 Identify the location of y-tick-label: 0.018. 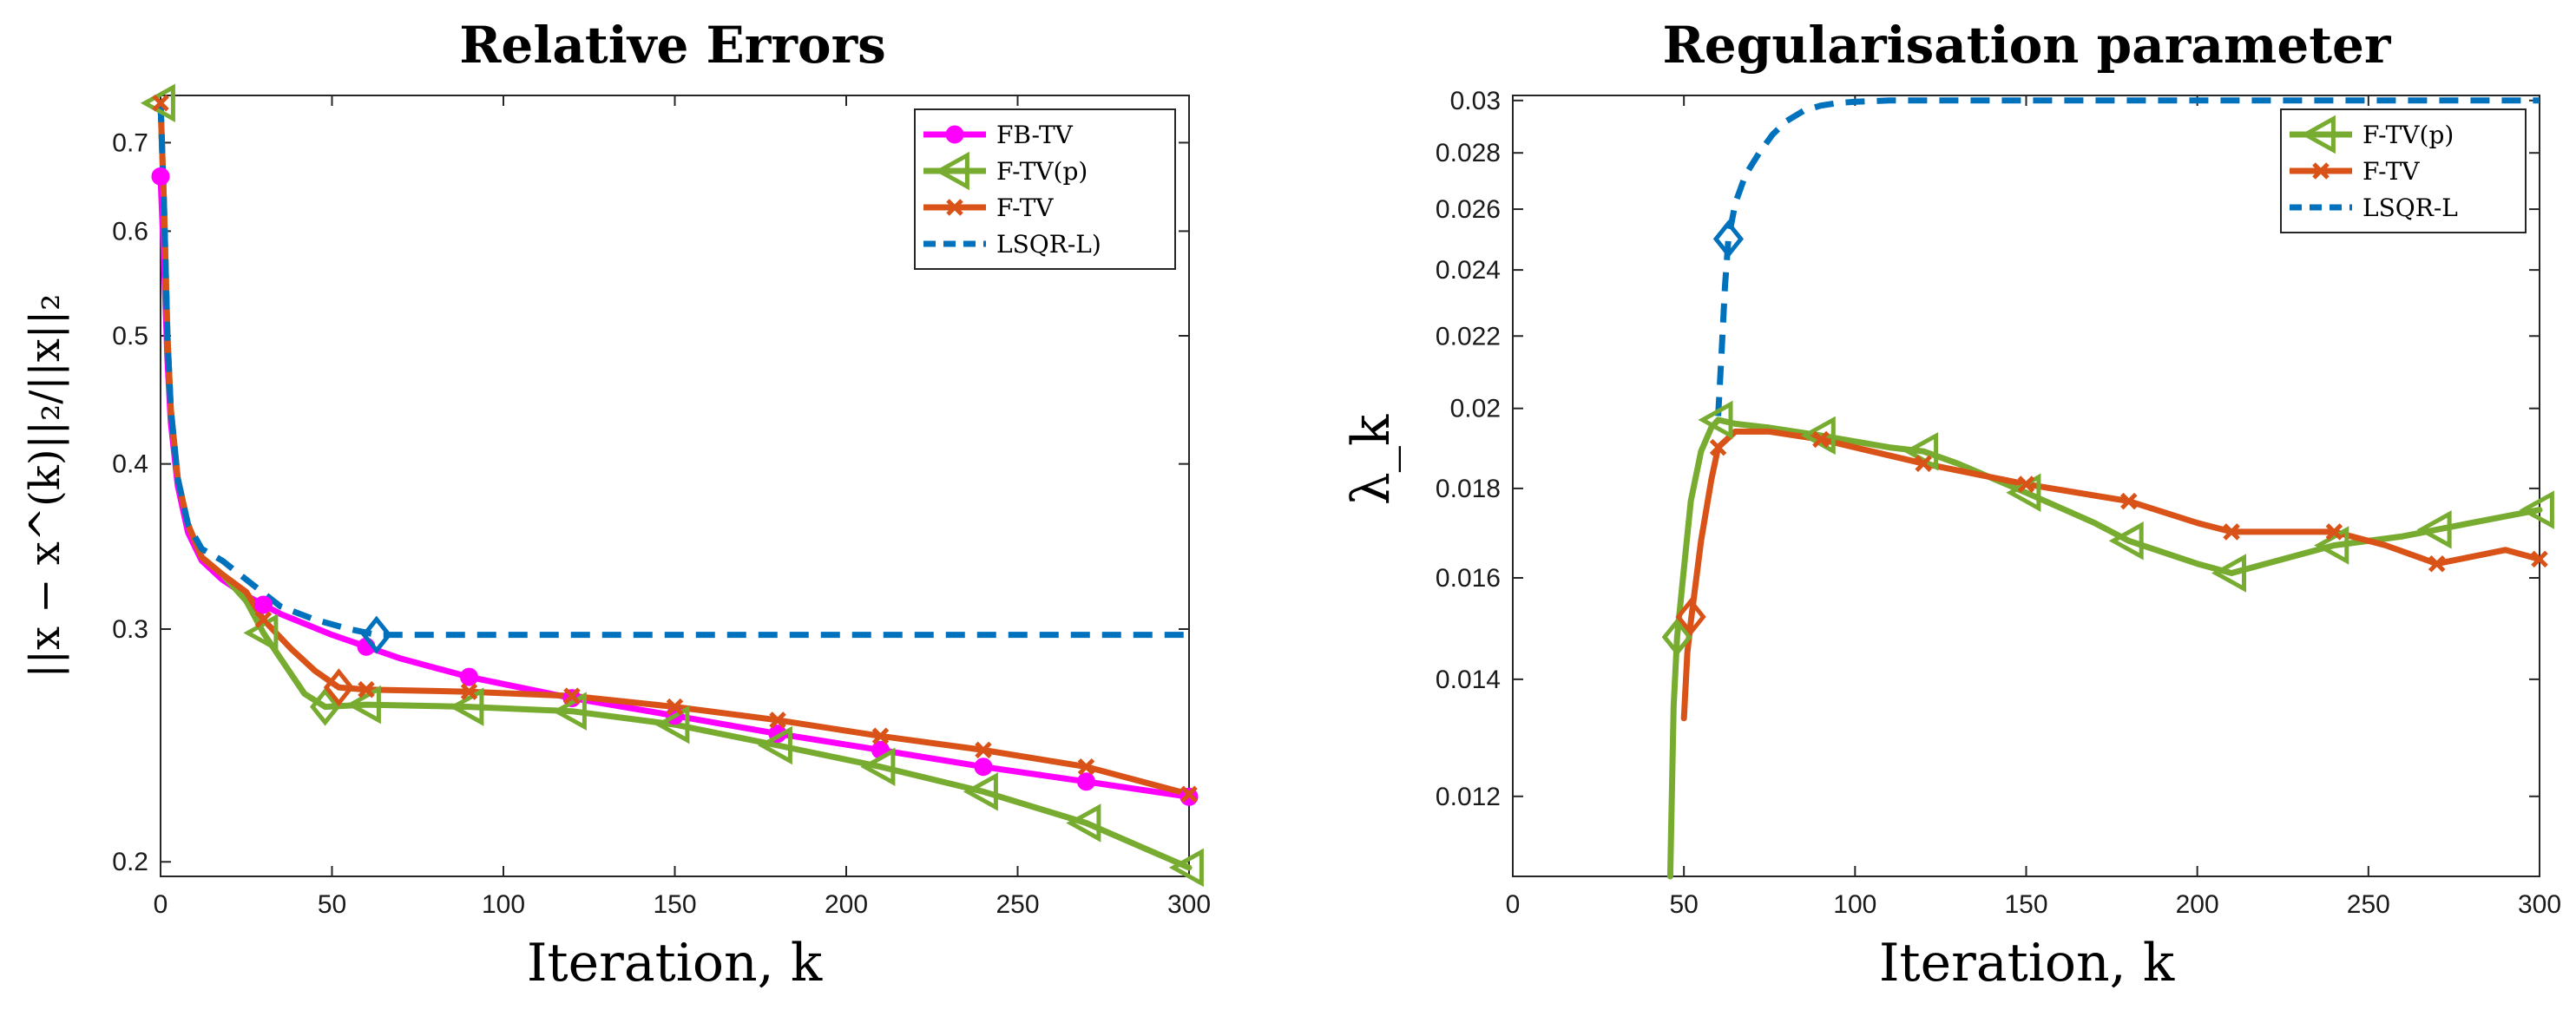
(1468, 489).